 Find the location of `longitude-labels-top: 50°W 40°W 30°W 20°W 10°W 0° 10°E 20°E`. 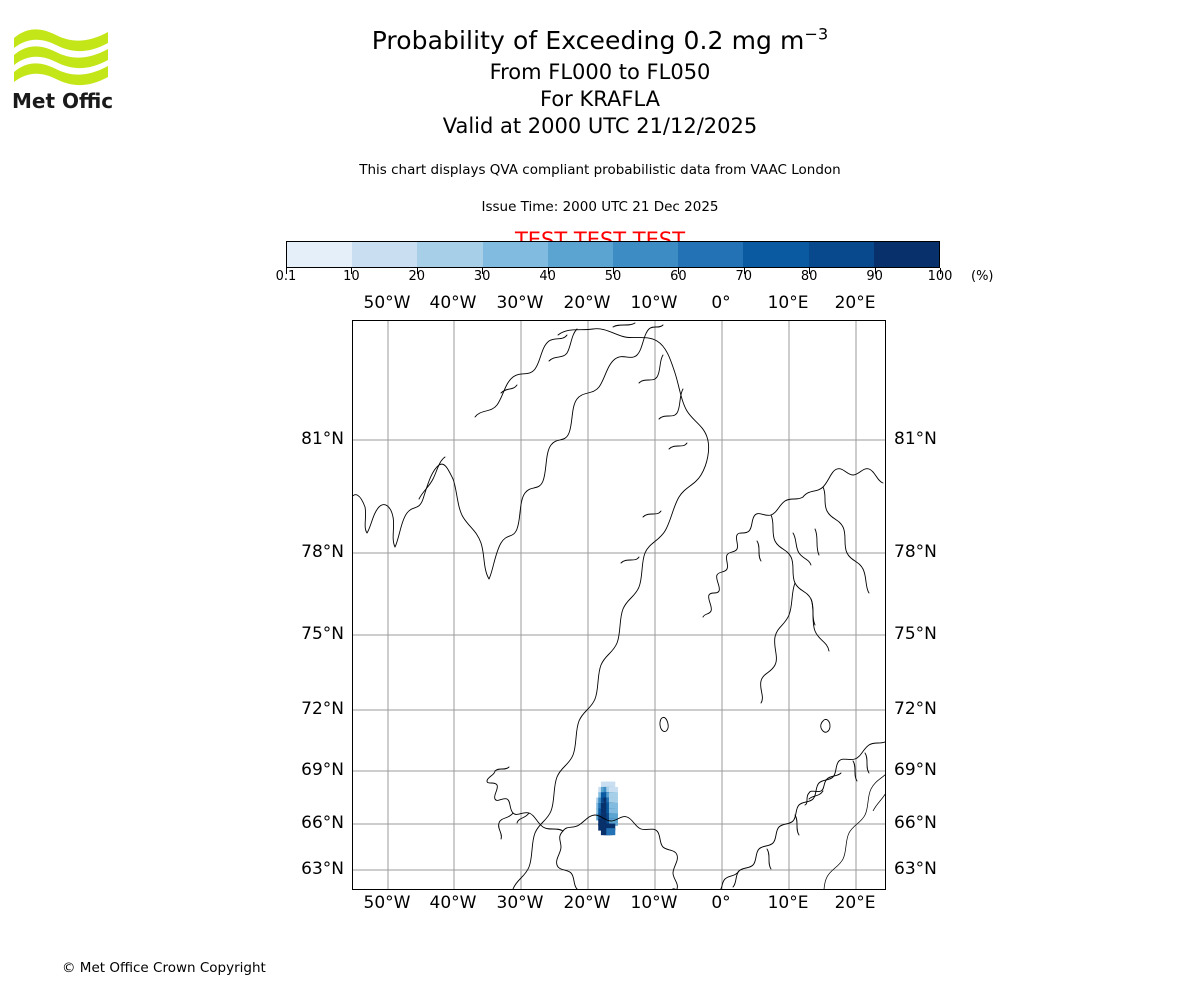

longitude-labels-top: 50°W 40°W 30°W 20°W 10°W 0° 10°E 20°E is located at coordinates (600, 304).